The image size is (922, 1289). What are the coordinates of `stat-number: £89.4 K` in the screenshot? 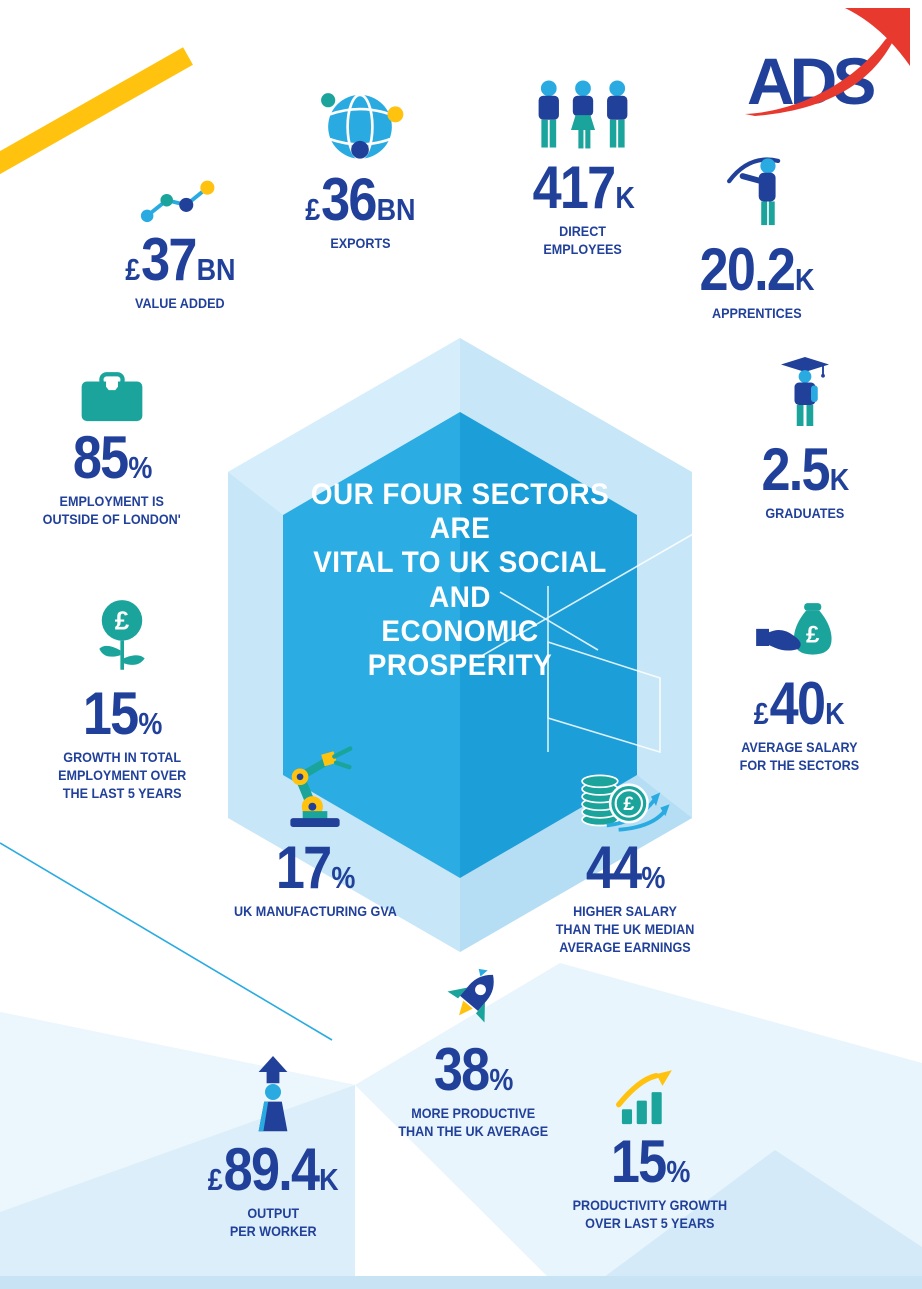 It's located at (273, 1169).